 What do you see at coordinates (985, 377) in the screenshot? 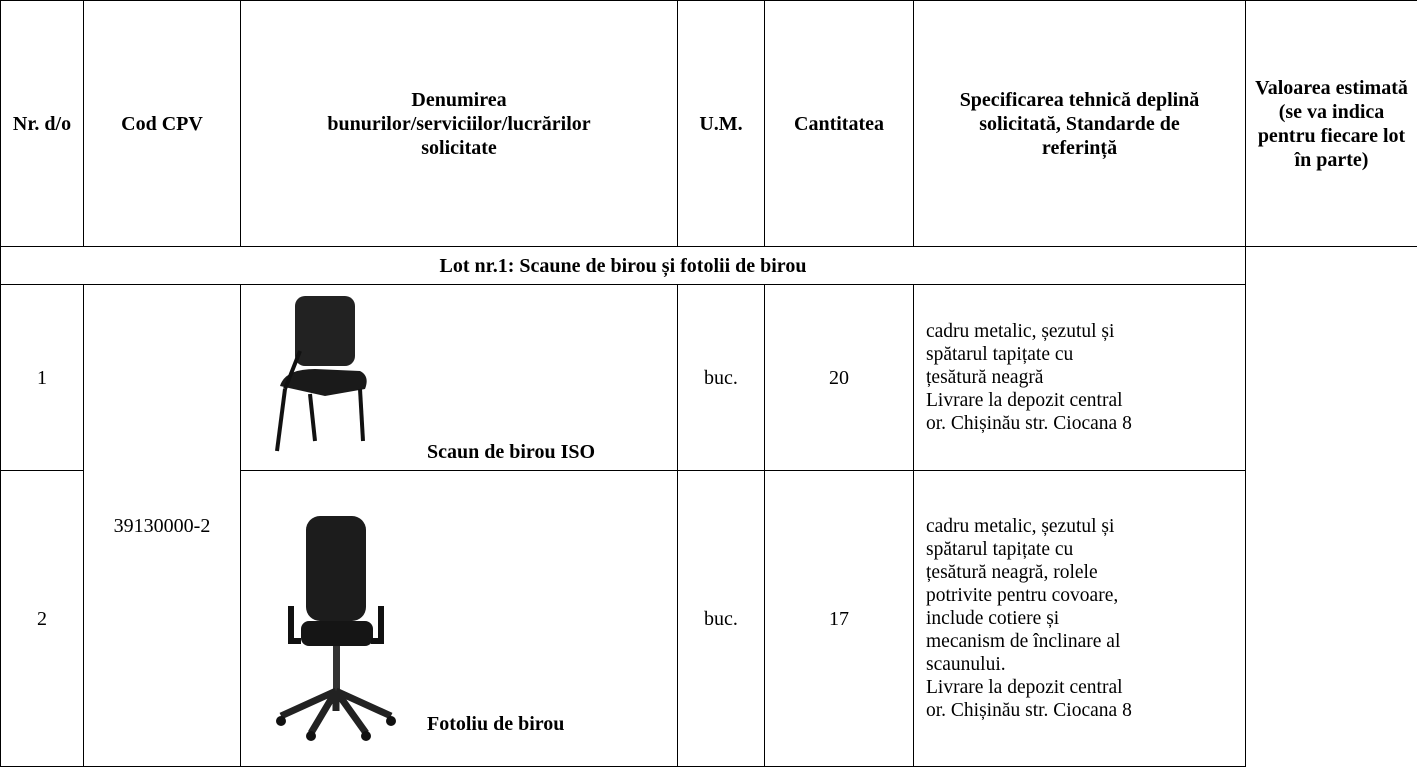
I see `spec-line: țesătură neagră` at bounding box center [985, 377].